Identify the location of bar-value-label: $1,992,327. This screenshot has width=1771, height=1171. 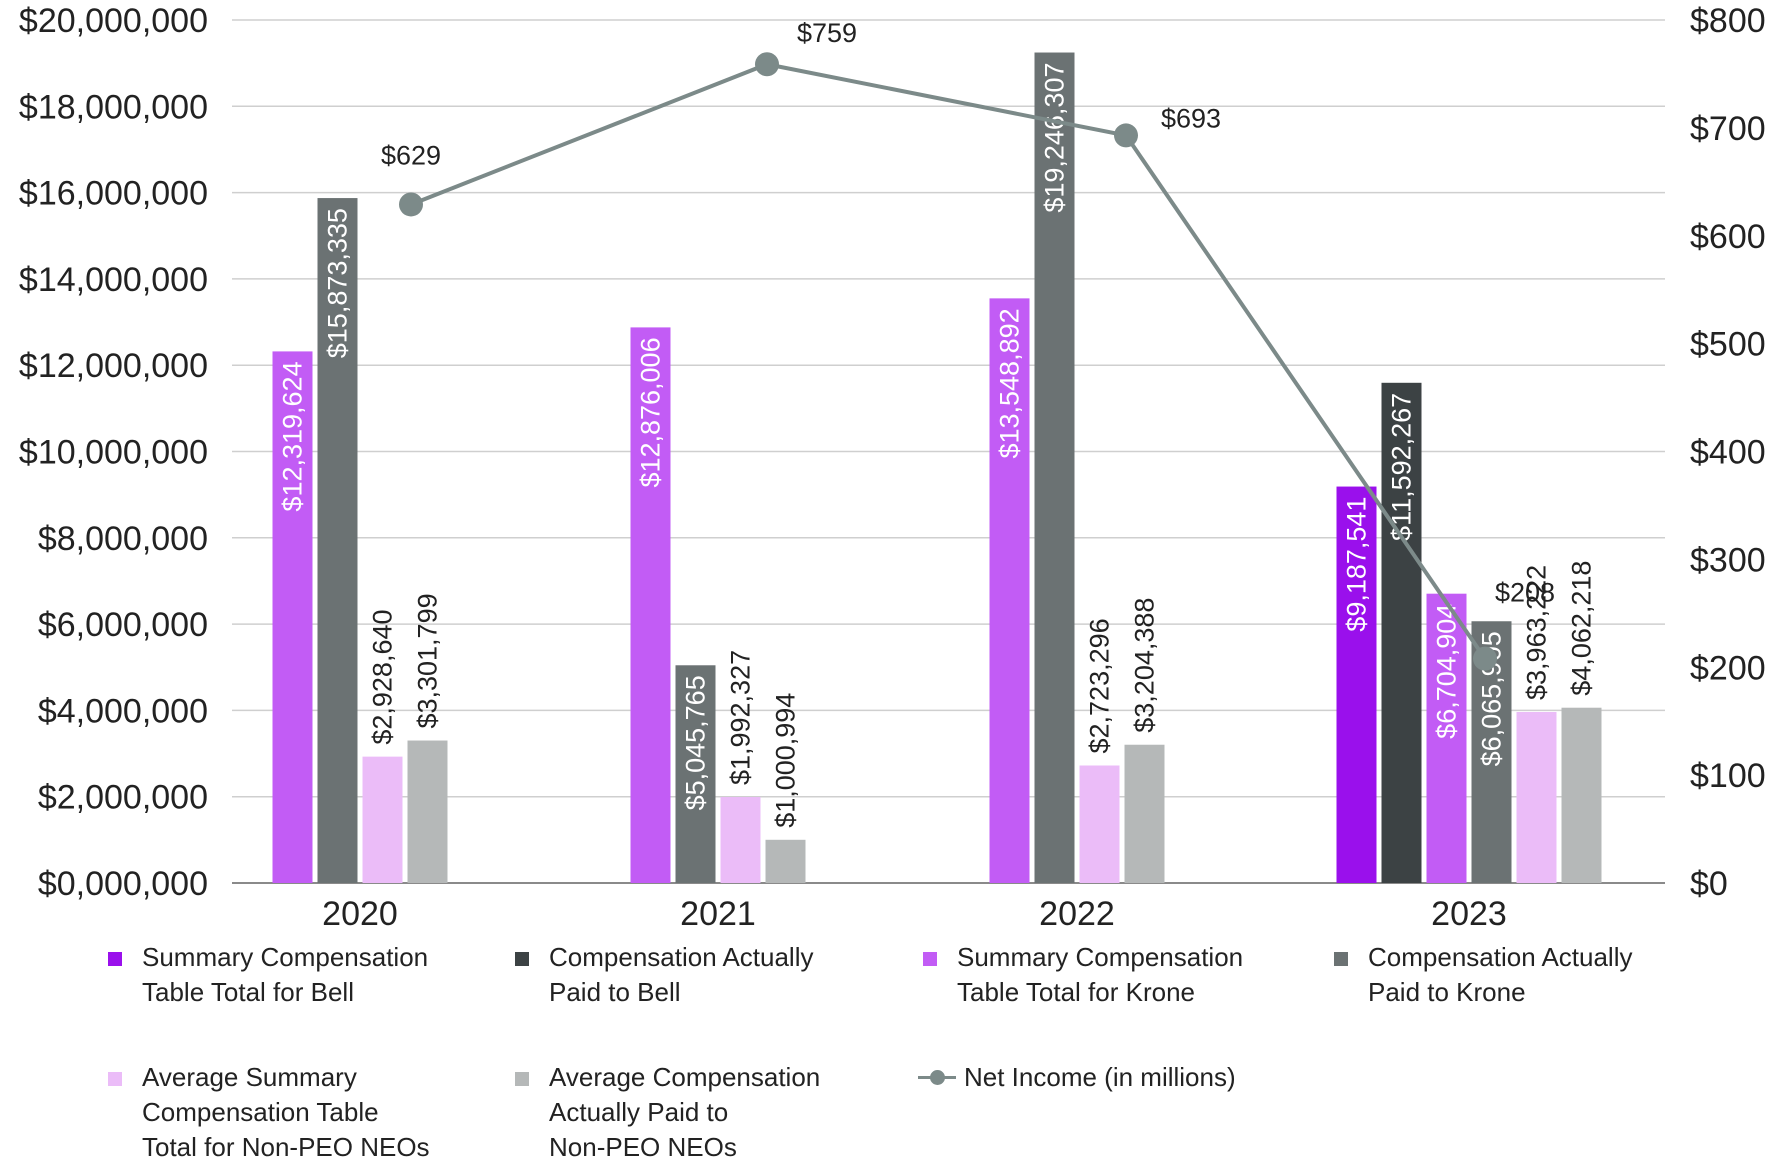
(741, 717).